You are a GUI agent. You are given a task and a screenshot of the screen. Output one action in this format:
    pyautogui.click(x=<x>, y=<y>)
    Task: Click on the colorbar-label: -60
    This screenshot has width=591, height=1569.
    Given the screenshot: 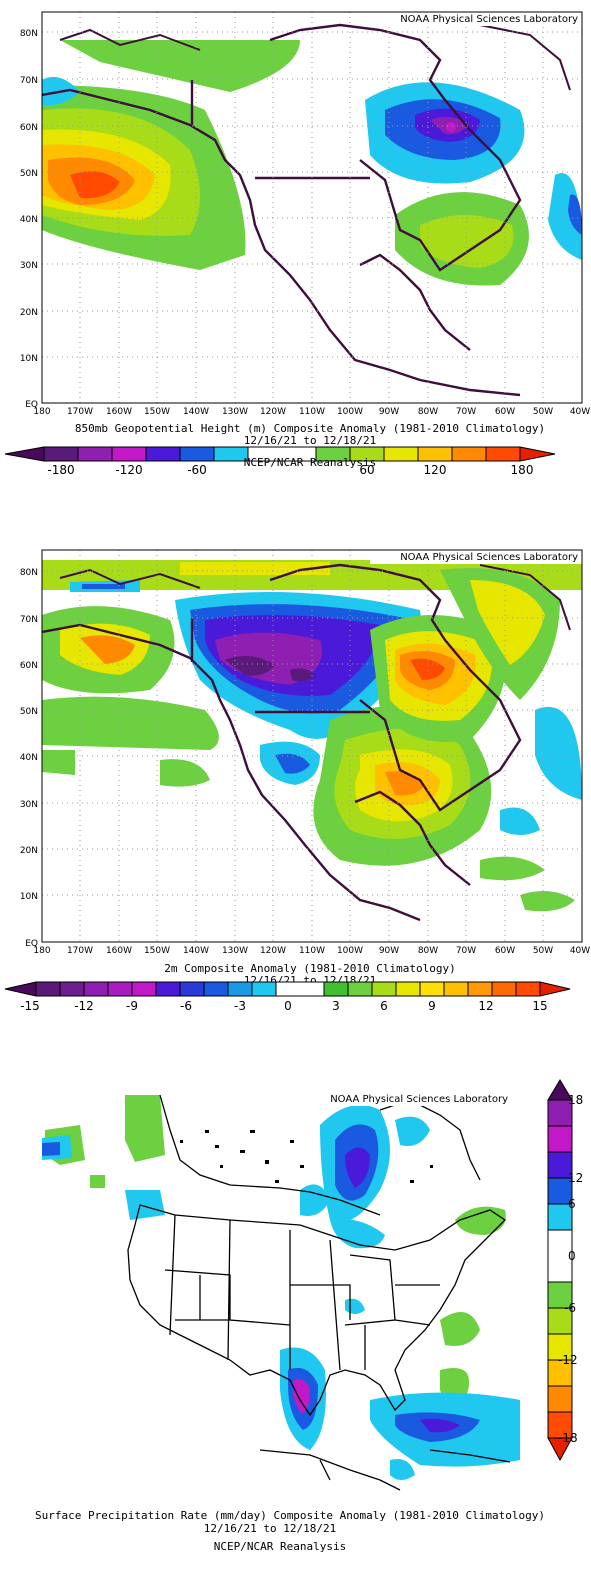 What is the action you would take?
    pyautogui.click(x=197, y=470)
    